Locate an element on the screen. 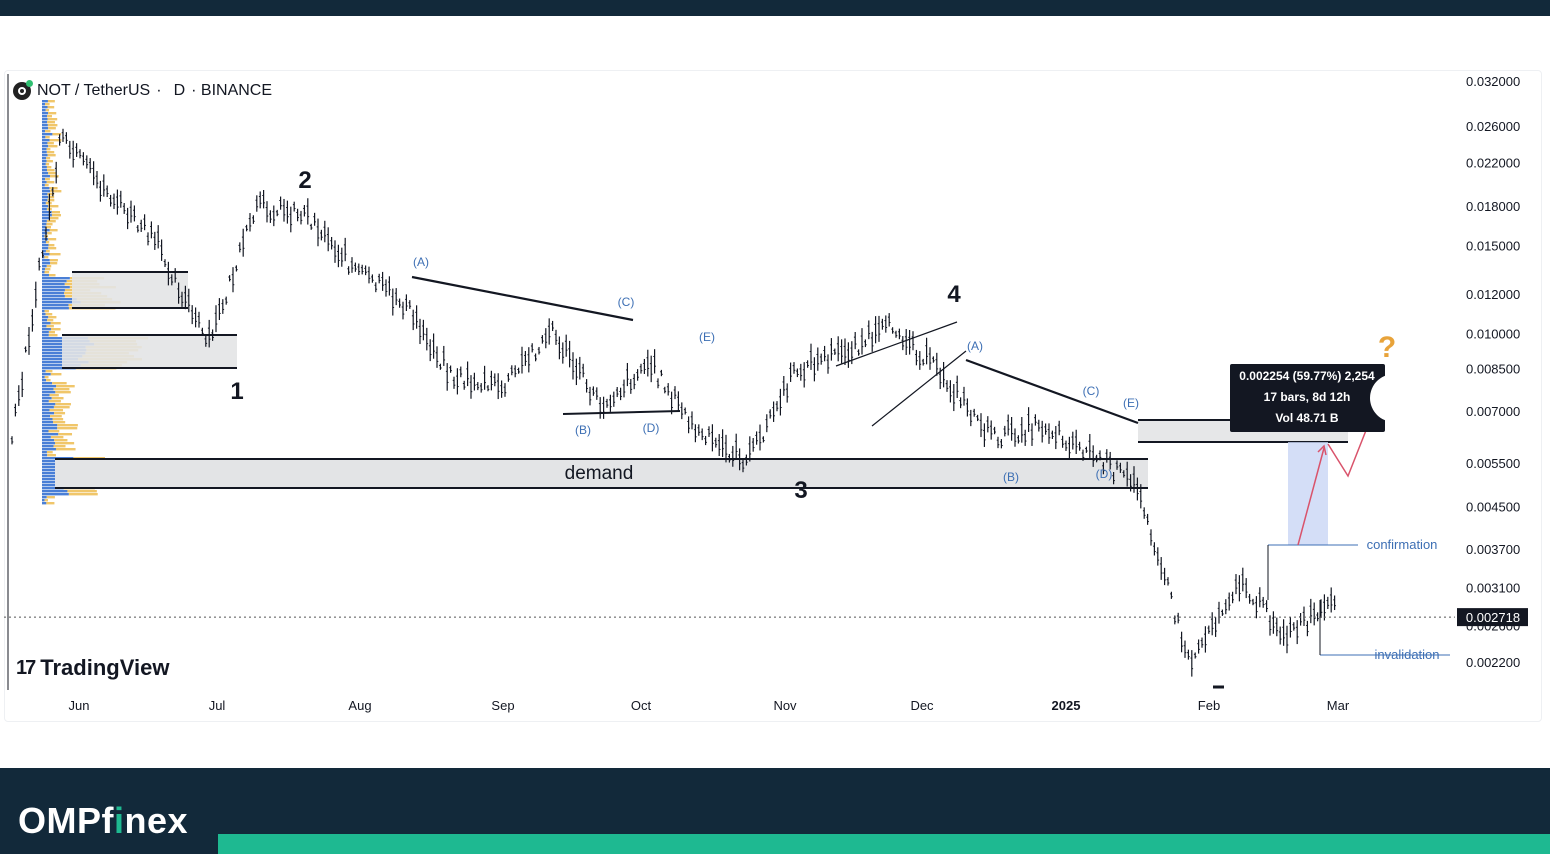 The width and height of the screenshot is (1550, 854). x-tick-label: Oct is located at coordinates (641, 705).